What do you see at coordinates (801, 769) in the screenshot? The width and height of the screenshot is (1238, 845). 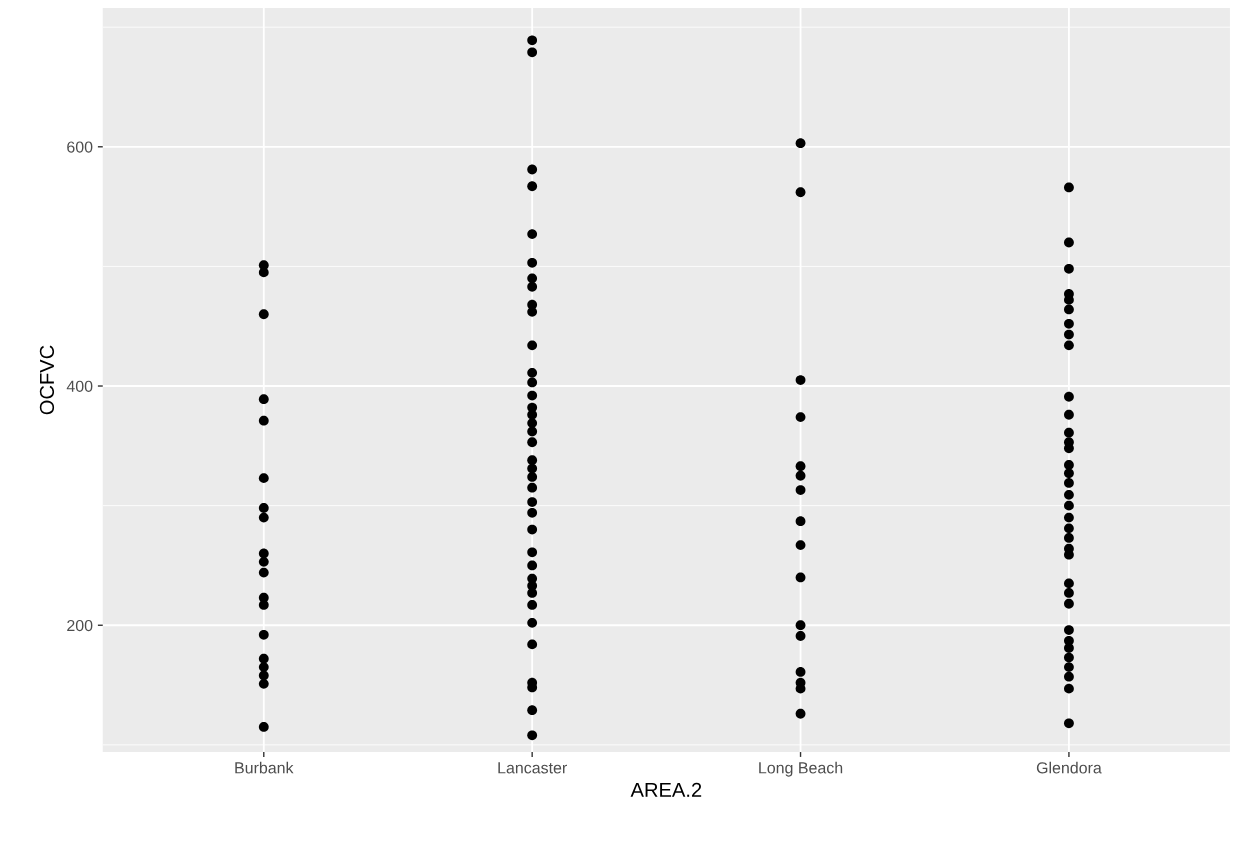 I see `x-tick-label: Long Beach` at bounding box center [801, 769].